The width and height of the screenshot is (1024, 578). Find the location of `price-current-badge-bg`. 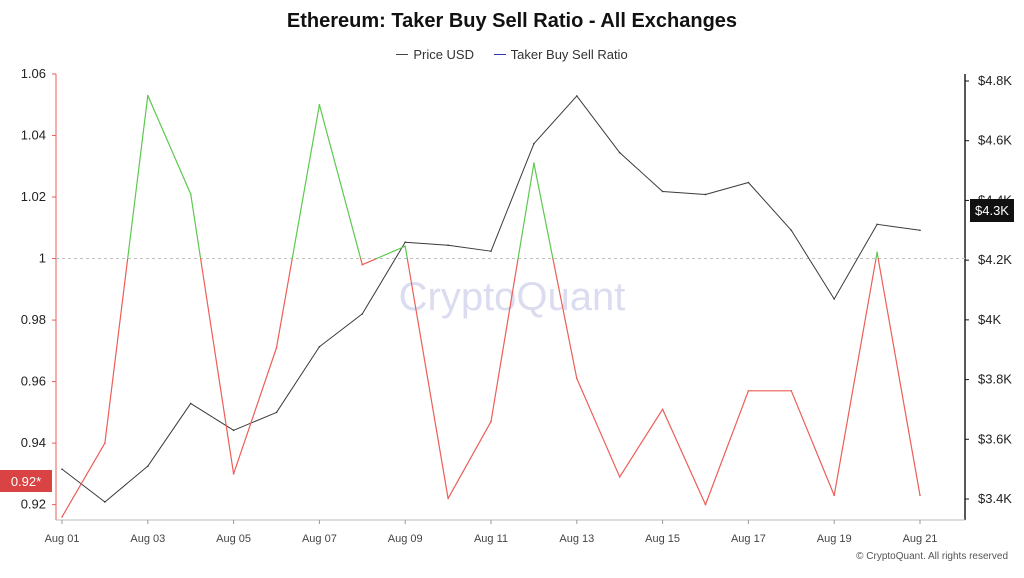

price-current-badge-bg is located at coordinates (992, 210).